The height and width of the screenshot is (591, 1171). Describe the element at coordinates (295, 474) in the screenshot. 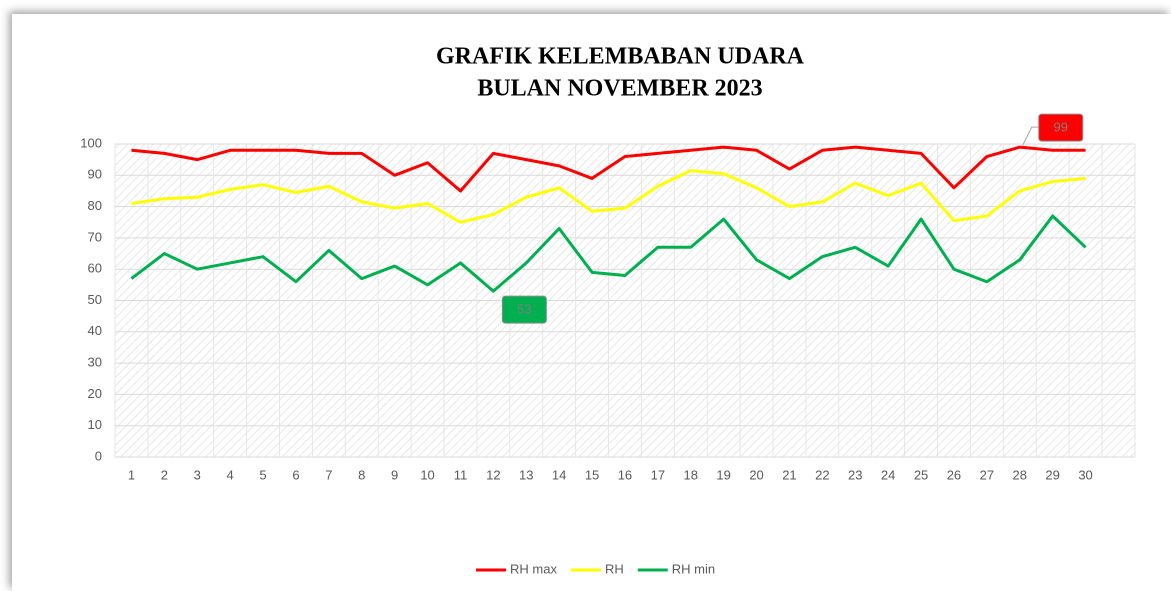

I see `x-tick-label: 6` at that location.